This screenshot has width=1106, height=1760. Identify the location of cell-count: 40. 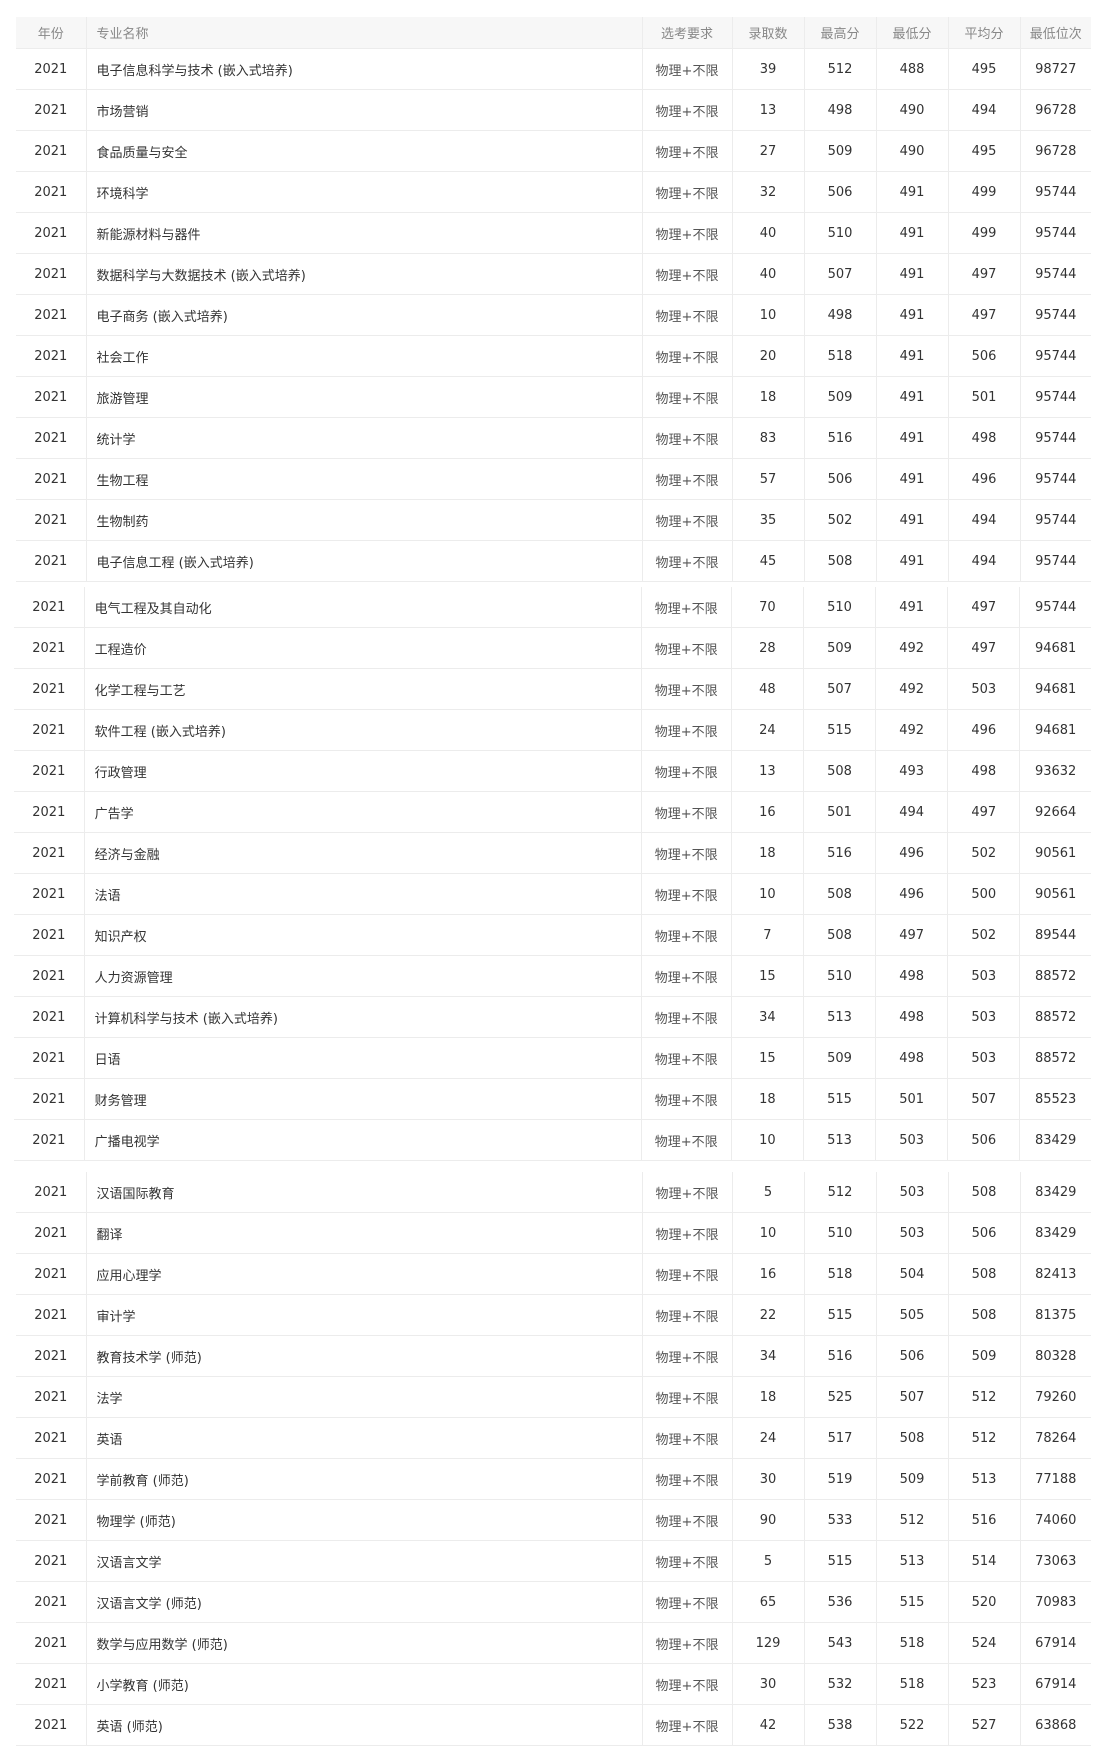
(768, 233).